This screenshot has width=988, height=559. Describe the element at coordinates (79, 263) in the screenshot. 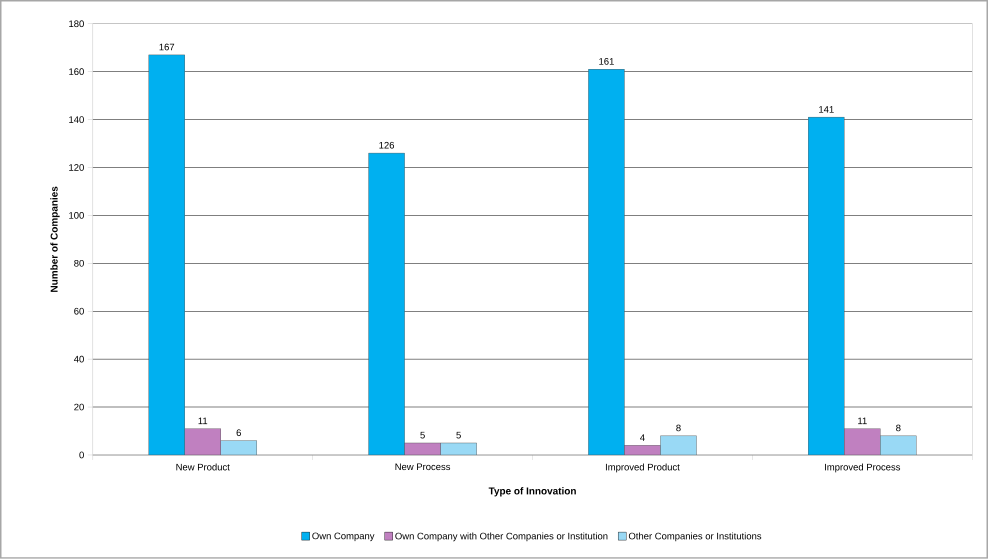

I see `y-tick-label: 80` at that location.